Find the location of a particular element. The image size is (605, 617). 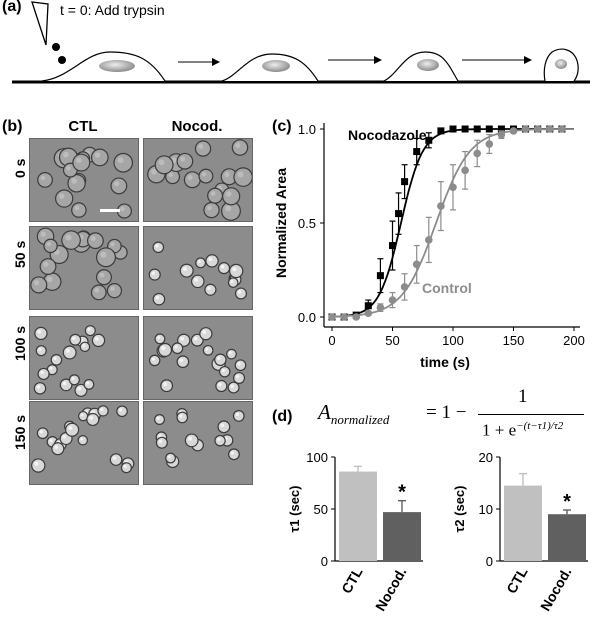

panel-d-label: (d) is located at coordinates (282, 416).